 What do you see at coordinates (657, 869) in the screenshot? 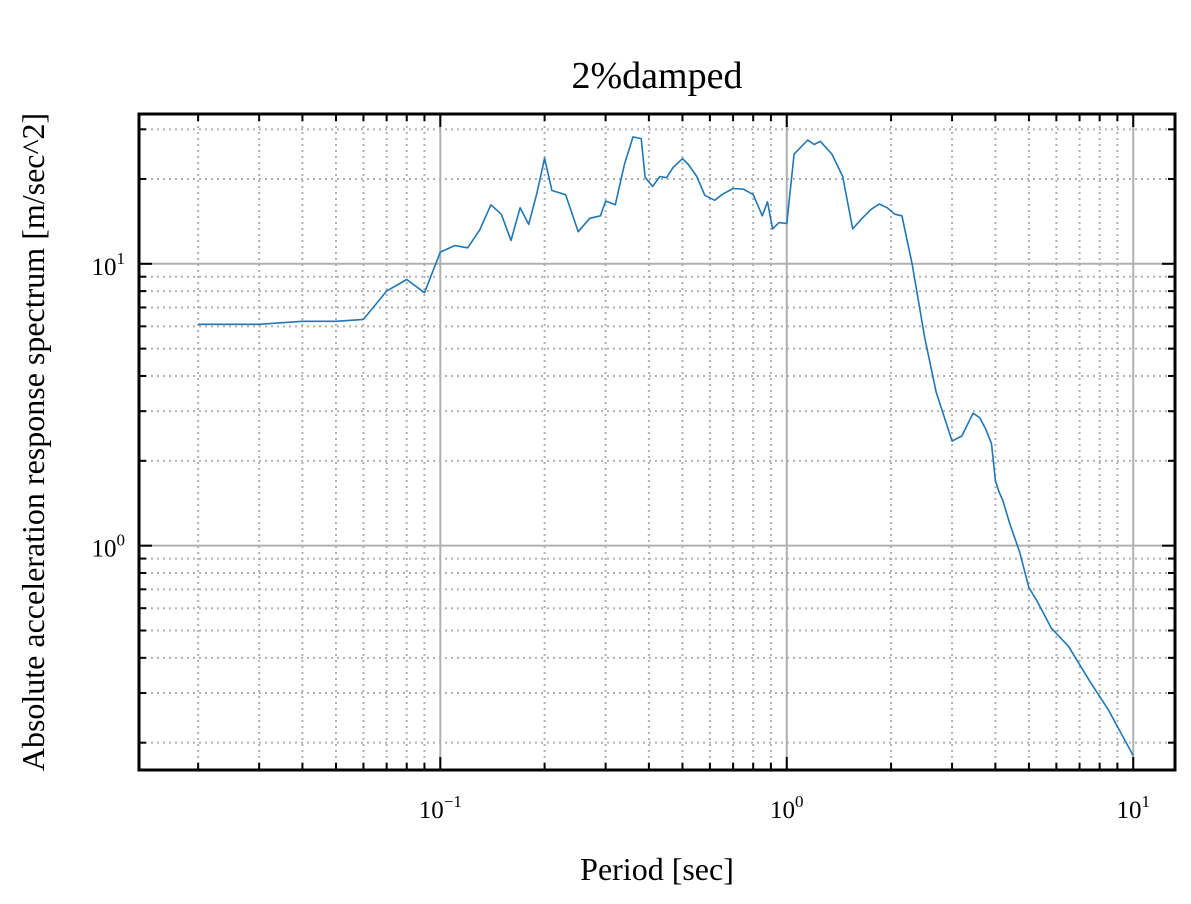
I see `x-axis-label: Period [sec]` at bounding box center [657, 869].